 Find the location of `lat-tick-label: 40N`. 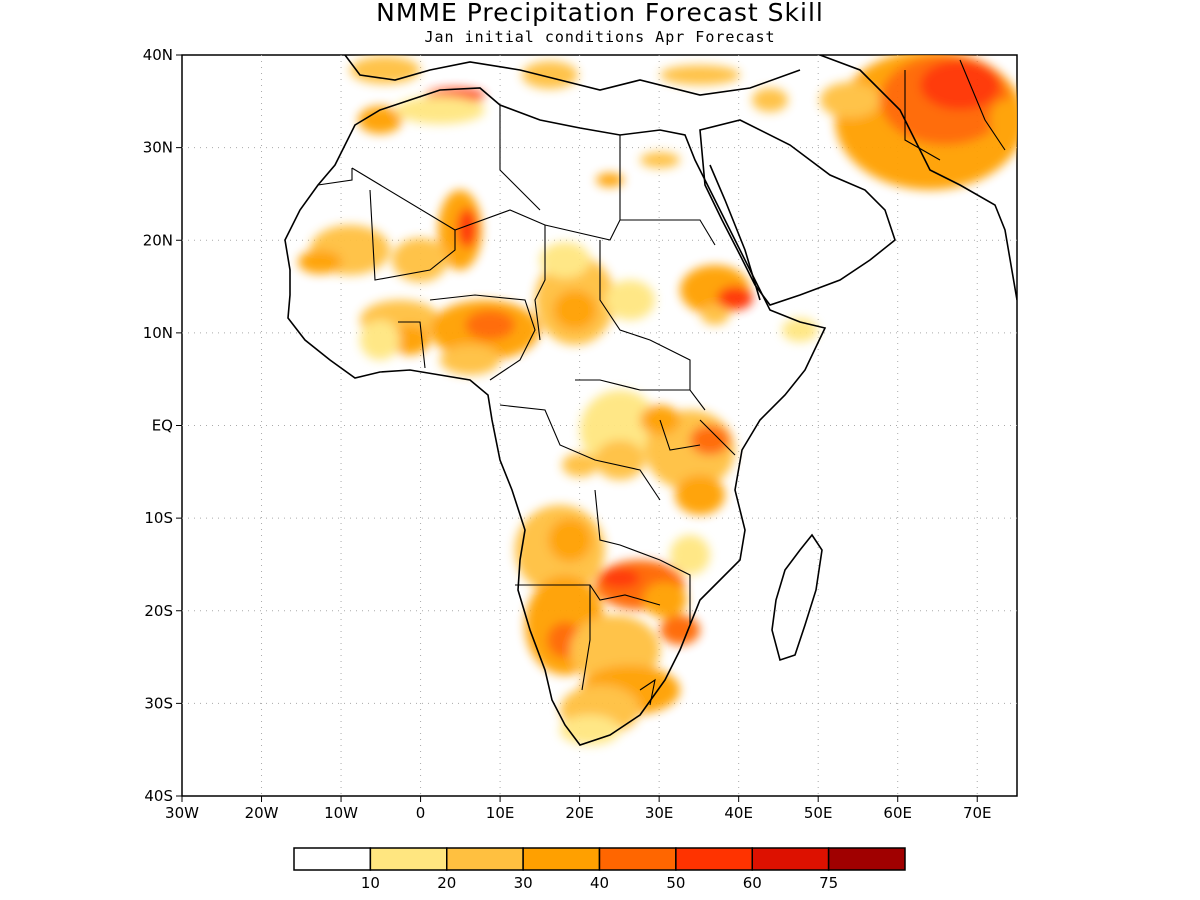

lat-tick-label: 40N is located at coordinates (158, 55).